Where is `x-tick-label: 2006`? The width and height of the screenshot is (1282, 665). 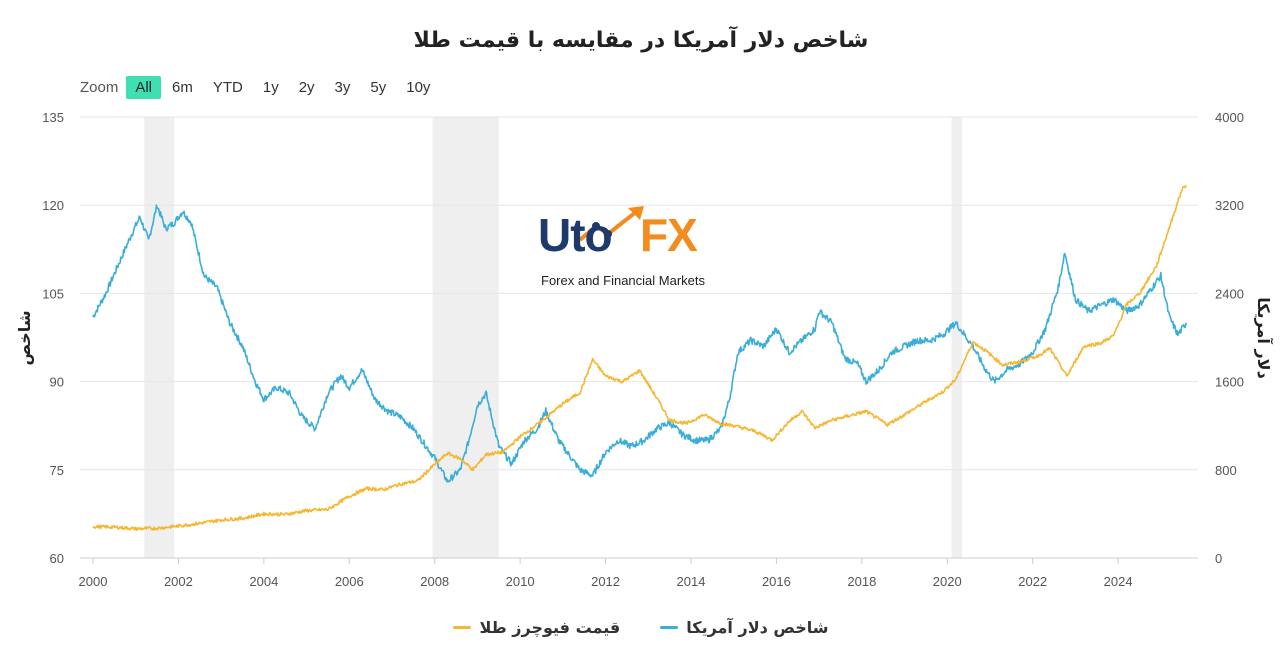
x-tick-label: 2006 is located at coordinates (349, 581).